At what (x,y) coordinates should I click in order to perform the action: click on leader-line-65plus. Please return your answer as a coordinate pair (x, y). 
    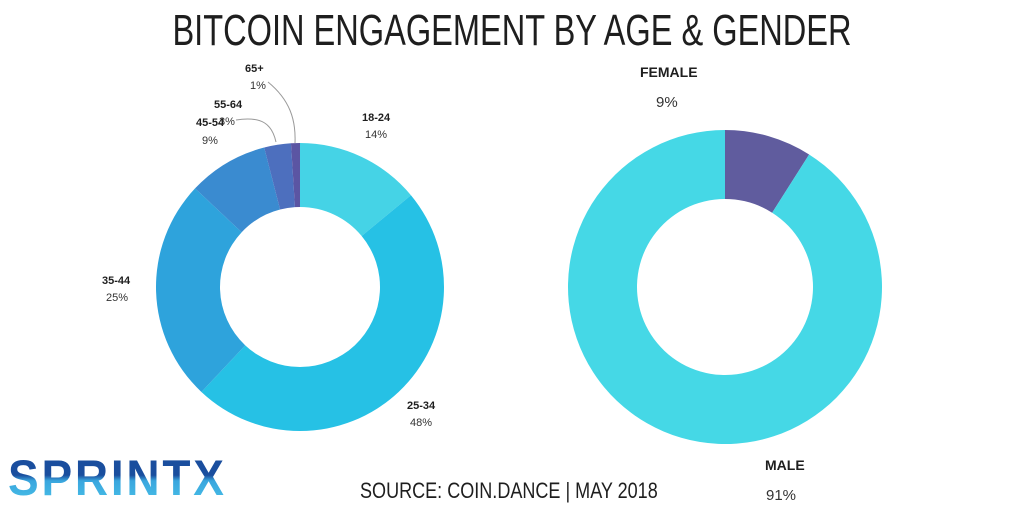
    Looking at the image, I should click on (281, 112).